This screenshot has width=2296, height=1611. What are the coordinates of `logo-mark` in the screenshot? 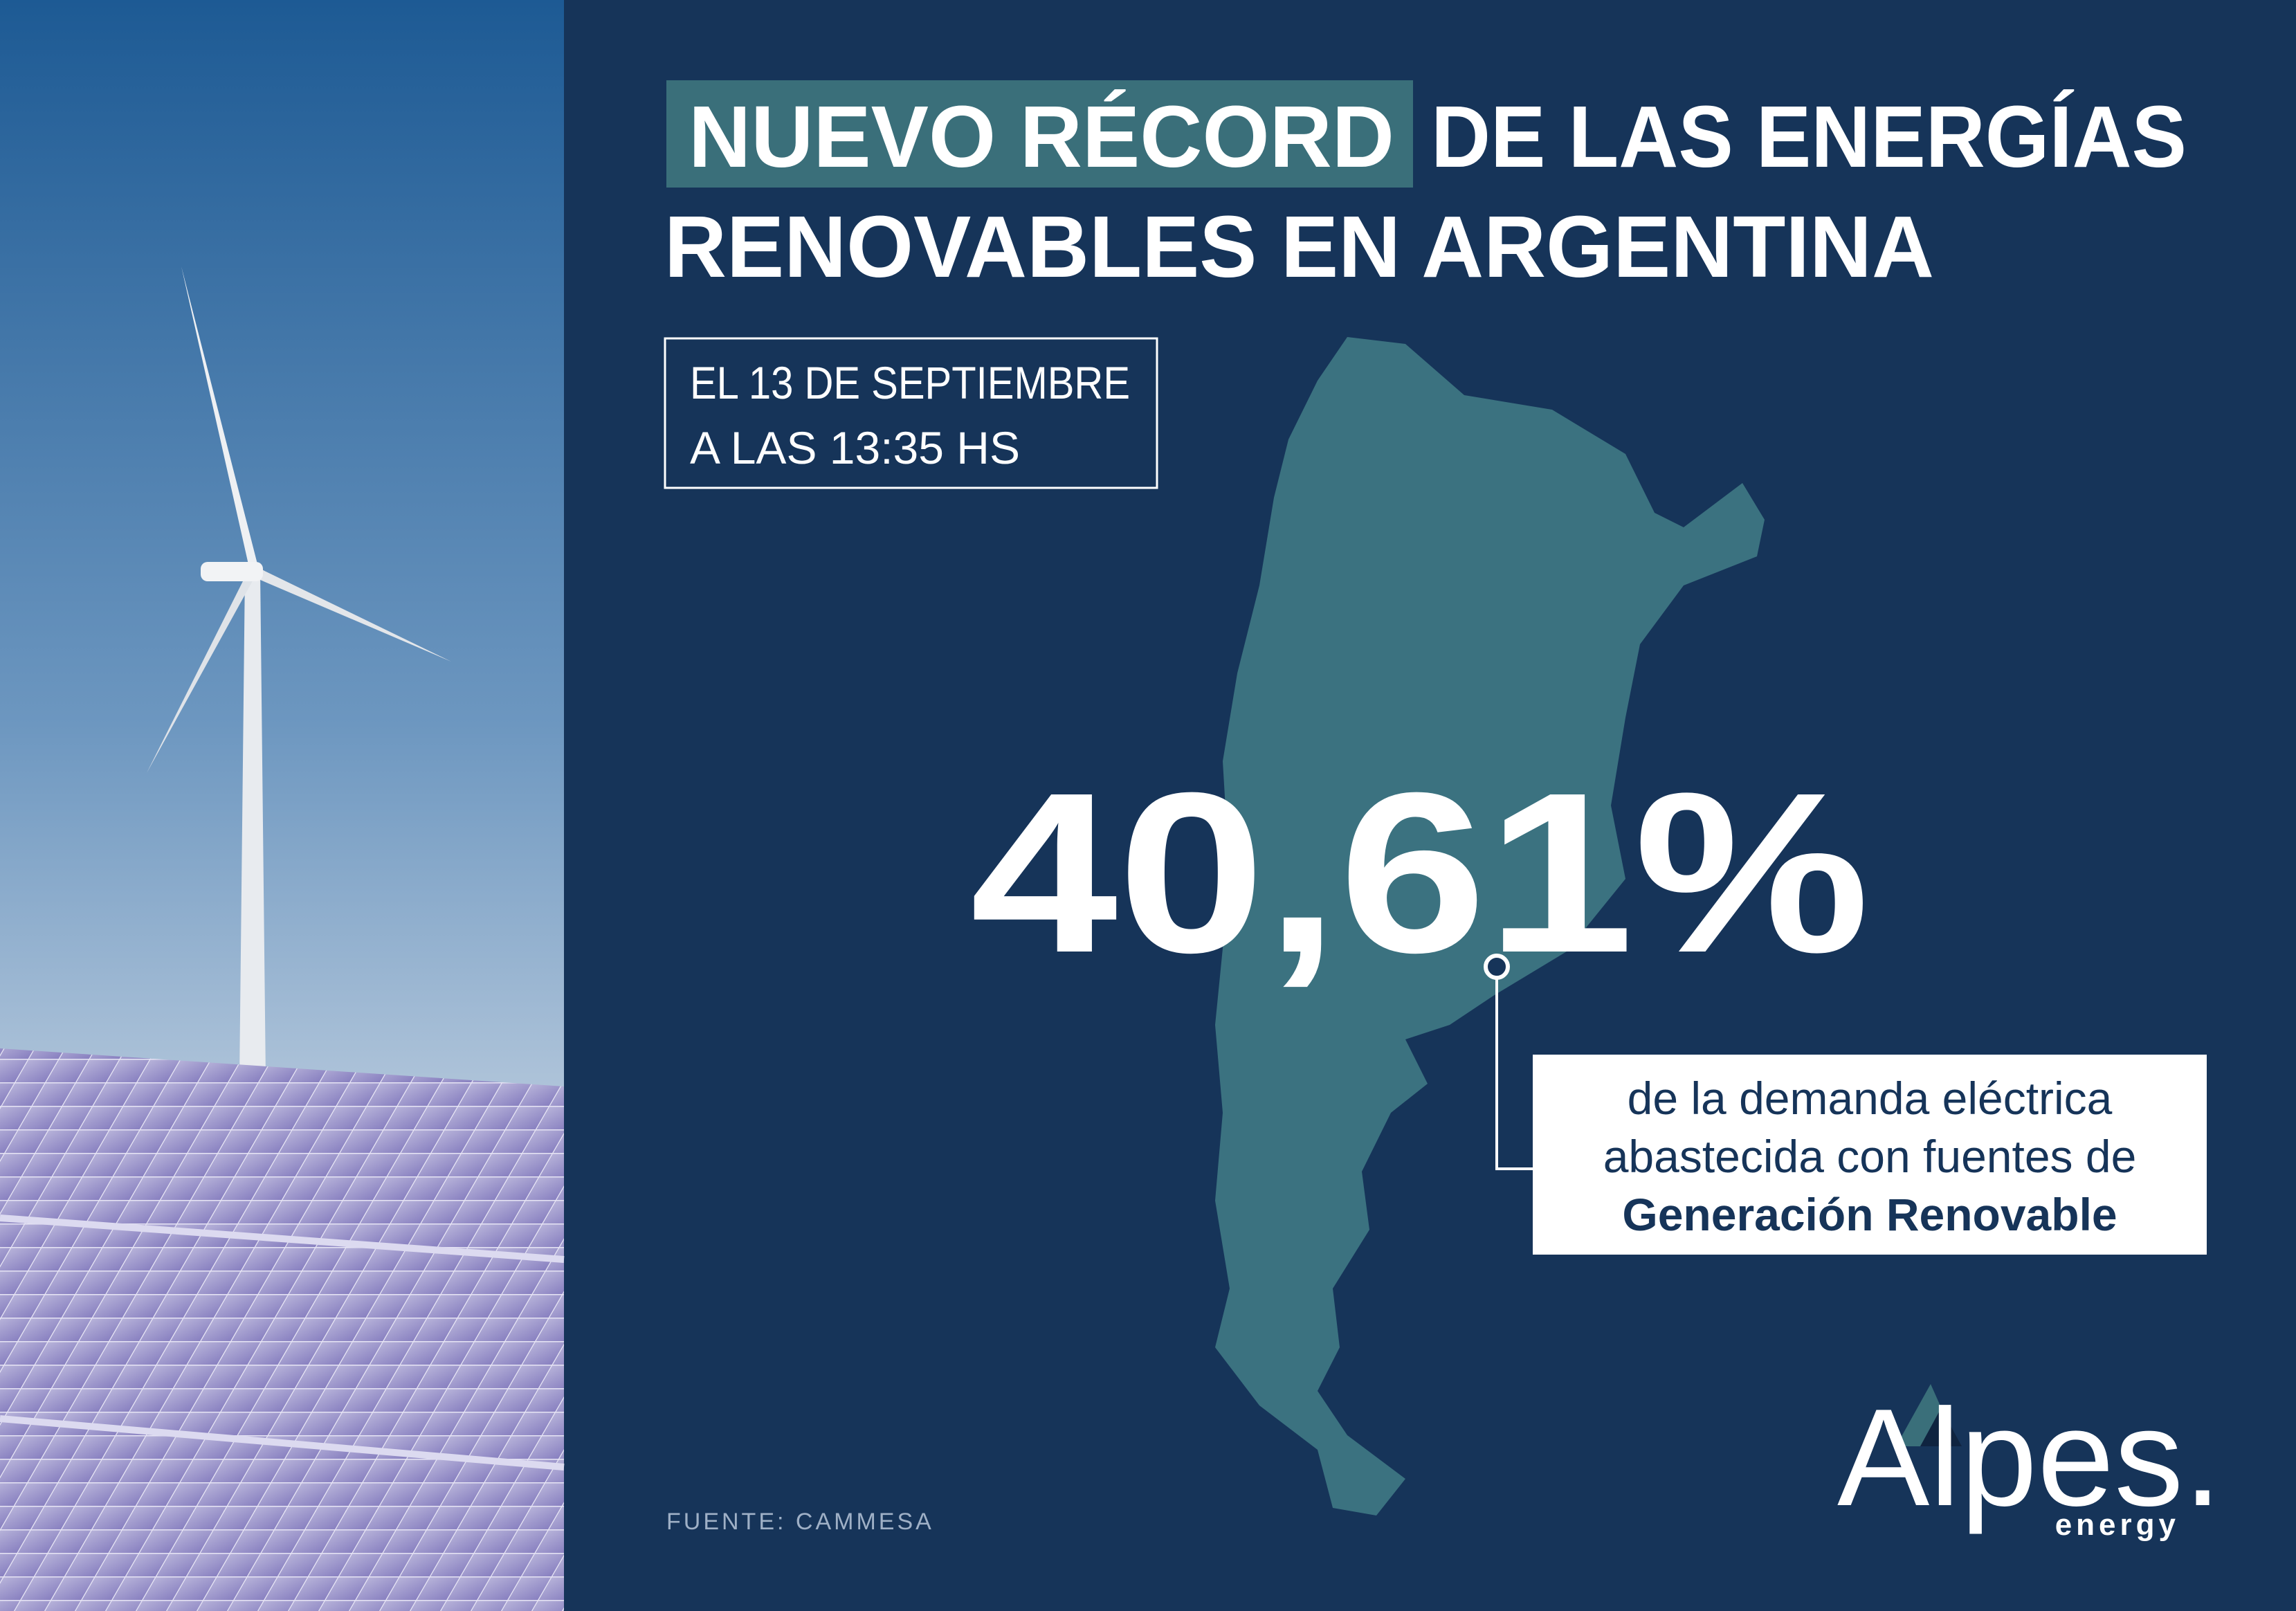 It's located at (1941, 1427).